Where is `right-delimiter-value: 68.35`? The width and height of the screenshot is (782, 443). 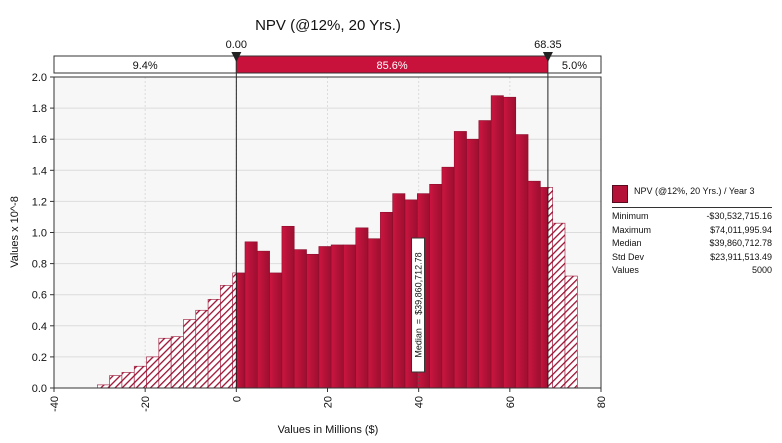
right-delimiter-value: 68.35 is located at coordinates (548, 45).